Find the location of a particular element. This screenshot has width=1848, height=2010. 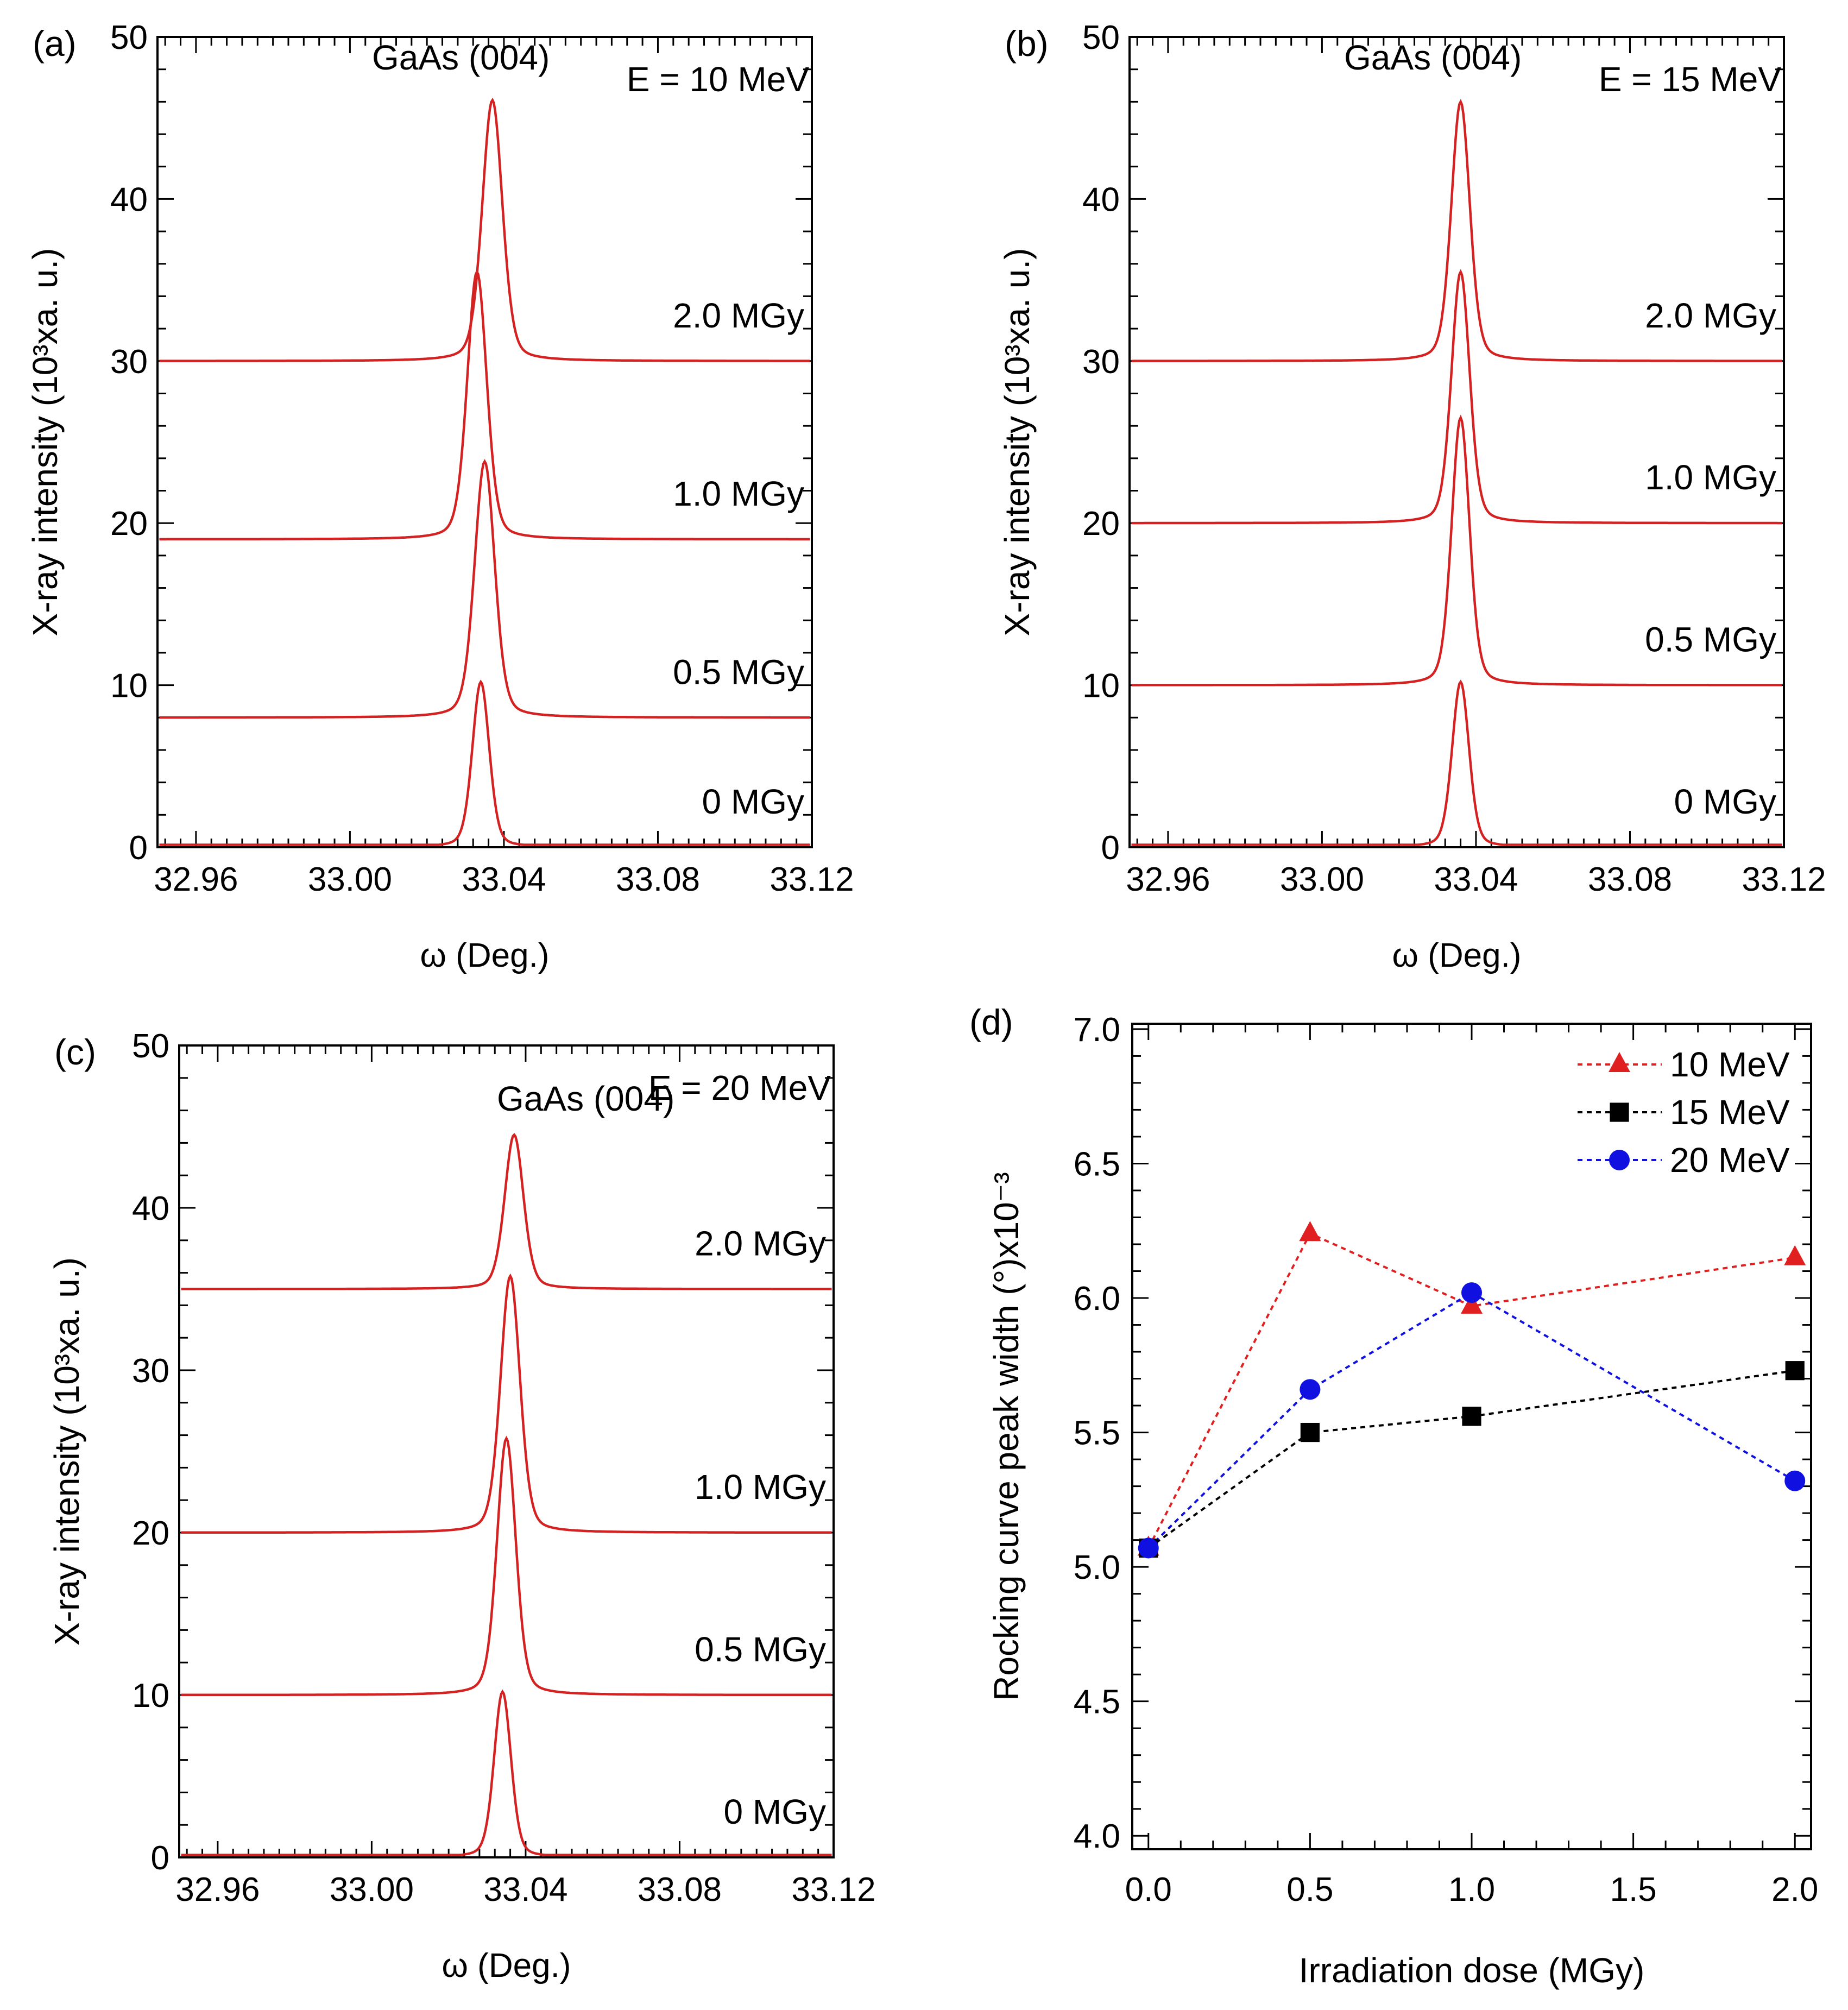

y-tick-label: 6.0 is located at coordinates (1097, 1299).